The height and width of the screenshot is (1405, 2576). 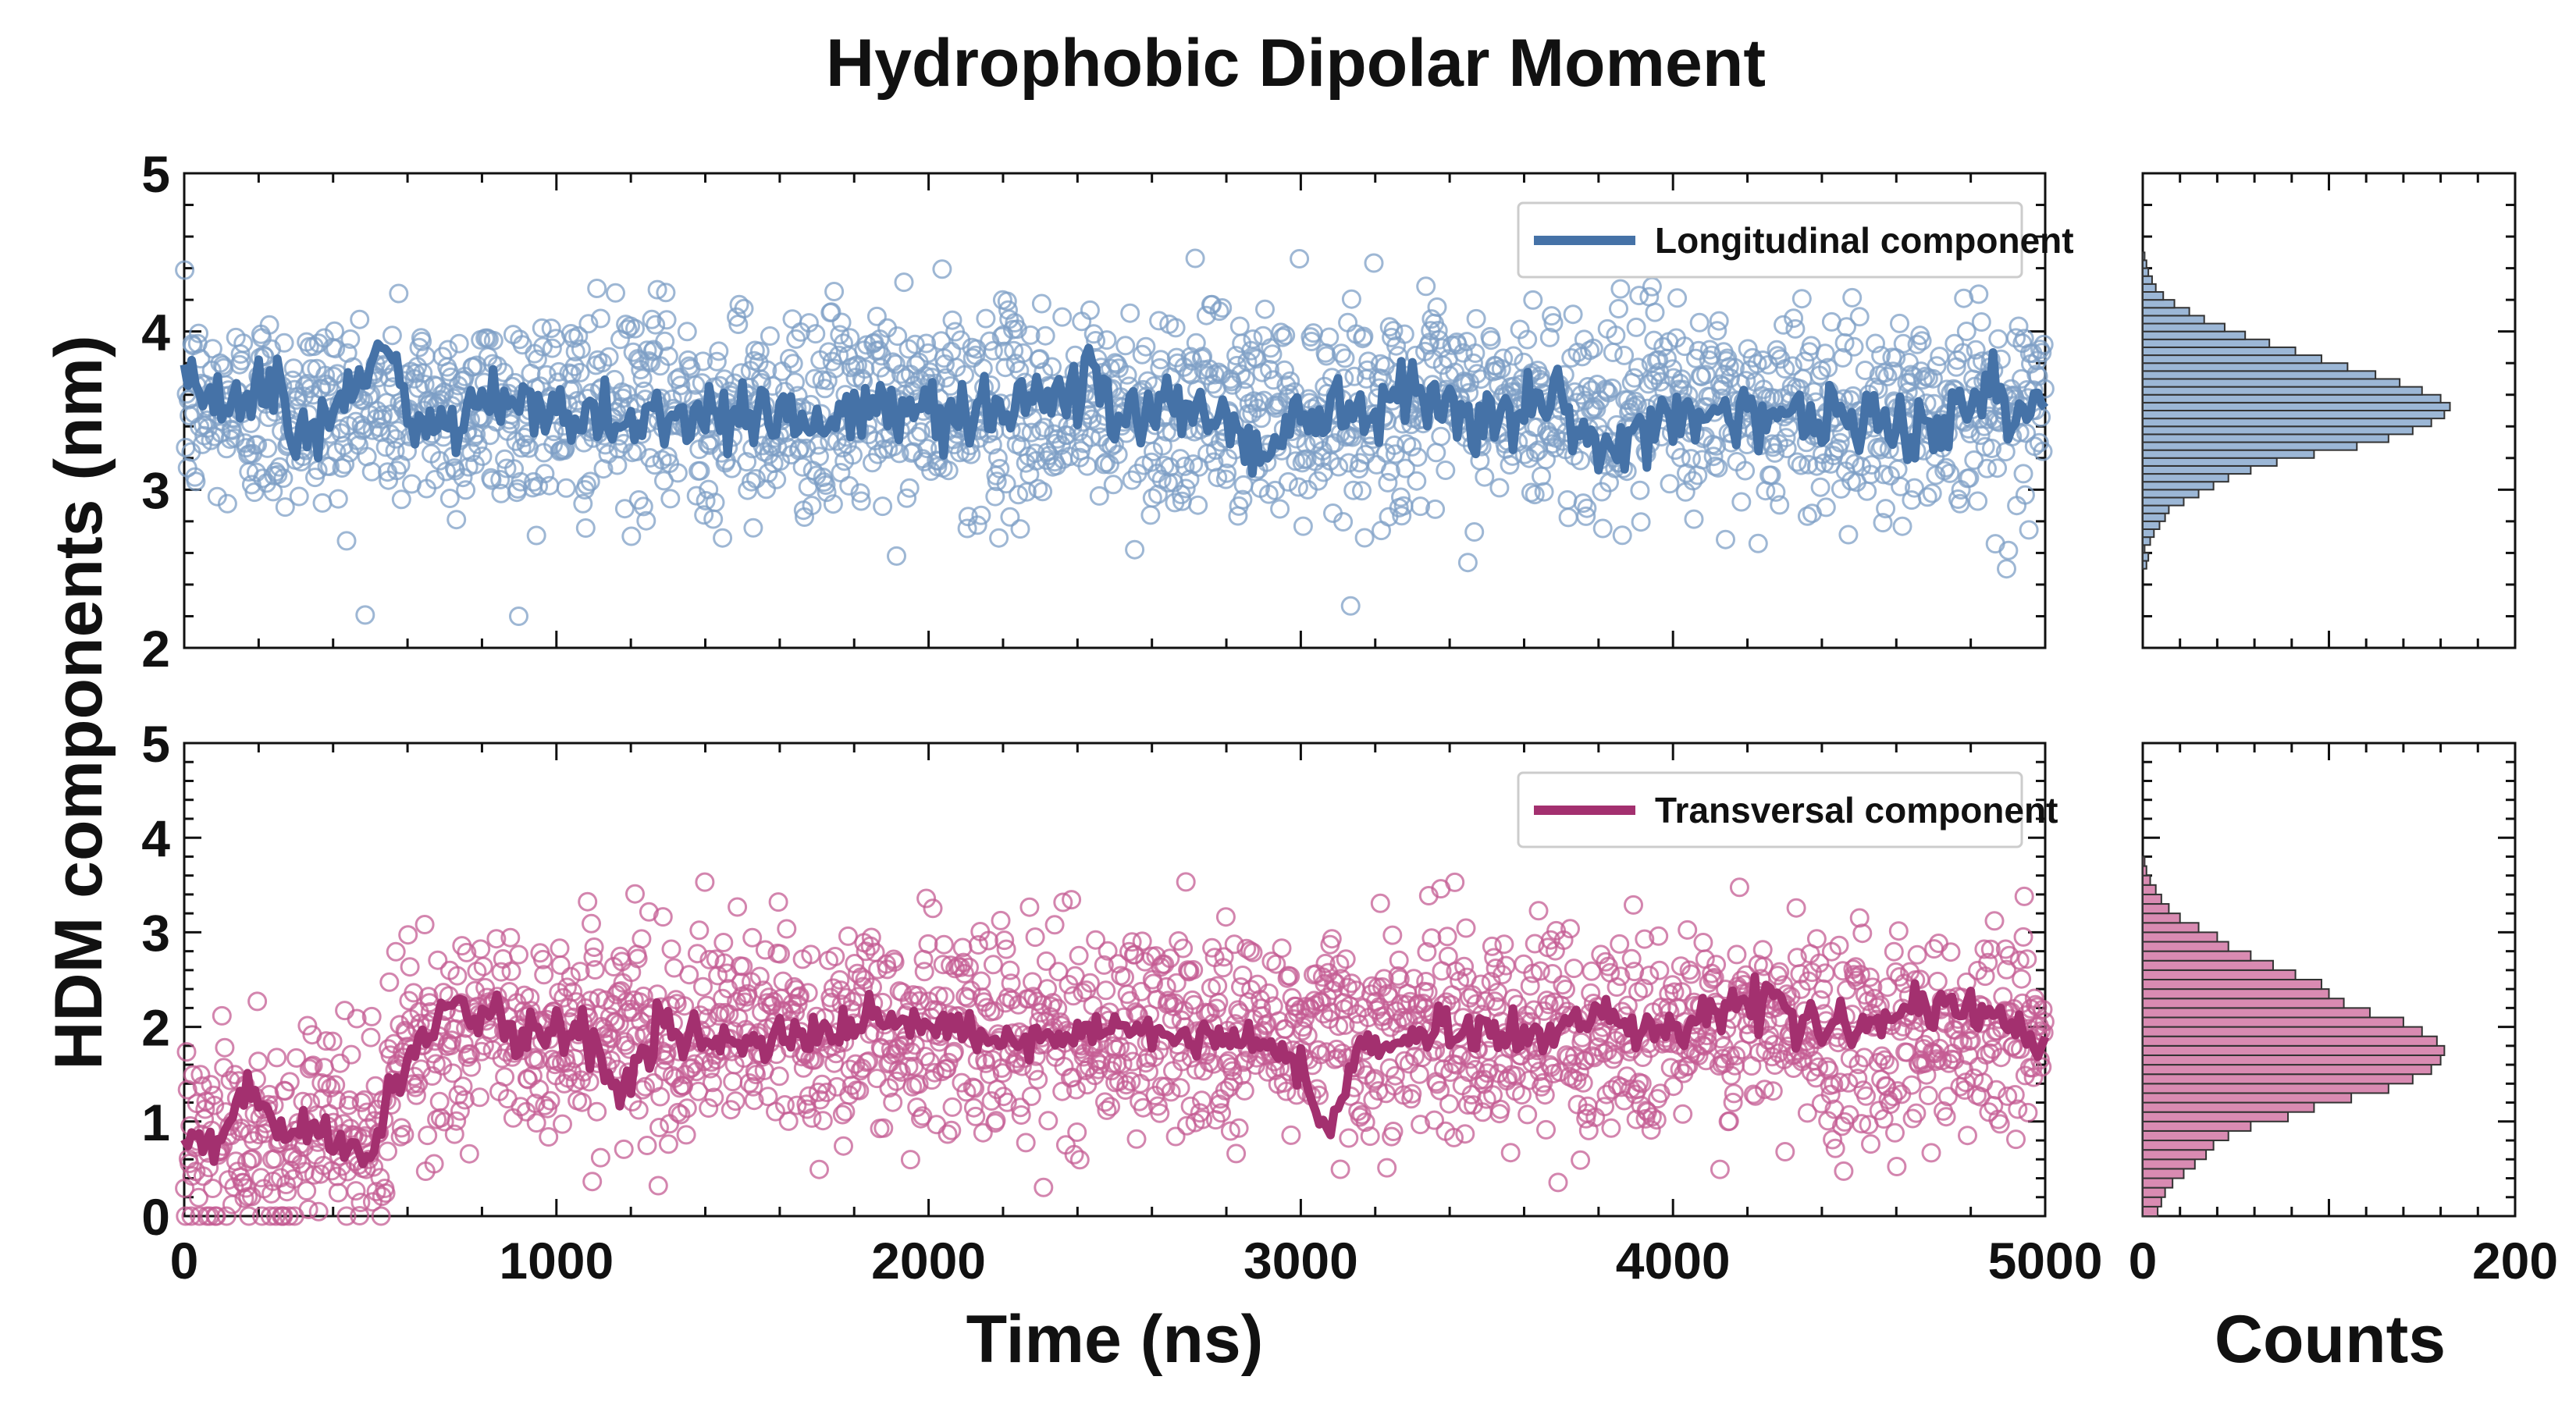 I want to click on legend: Transversal component, so click(x=1787, y=810).